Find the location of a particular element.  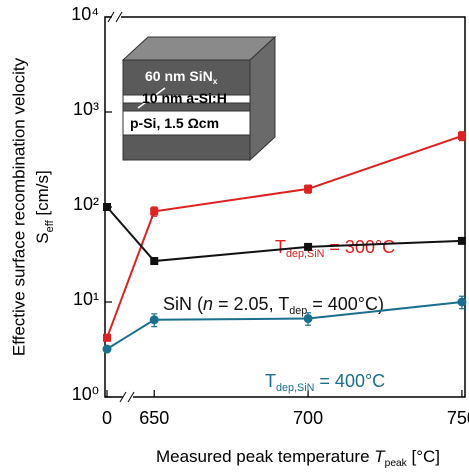

text-part: = 400°C is located at coordinates (349, 381).